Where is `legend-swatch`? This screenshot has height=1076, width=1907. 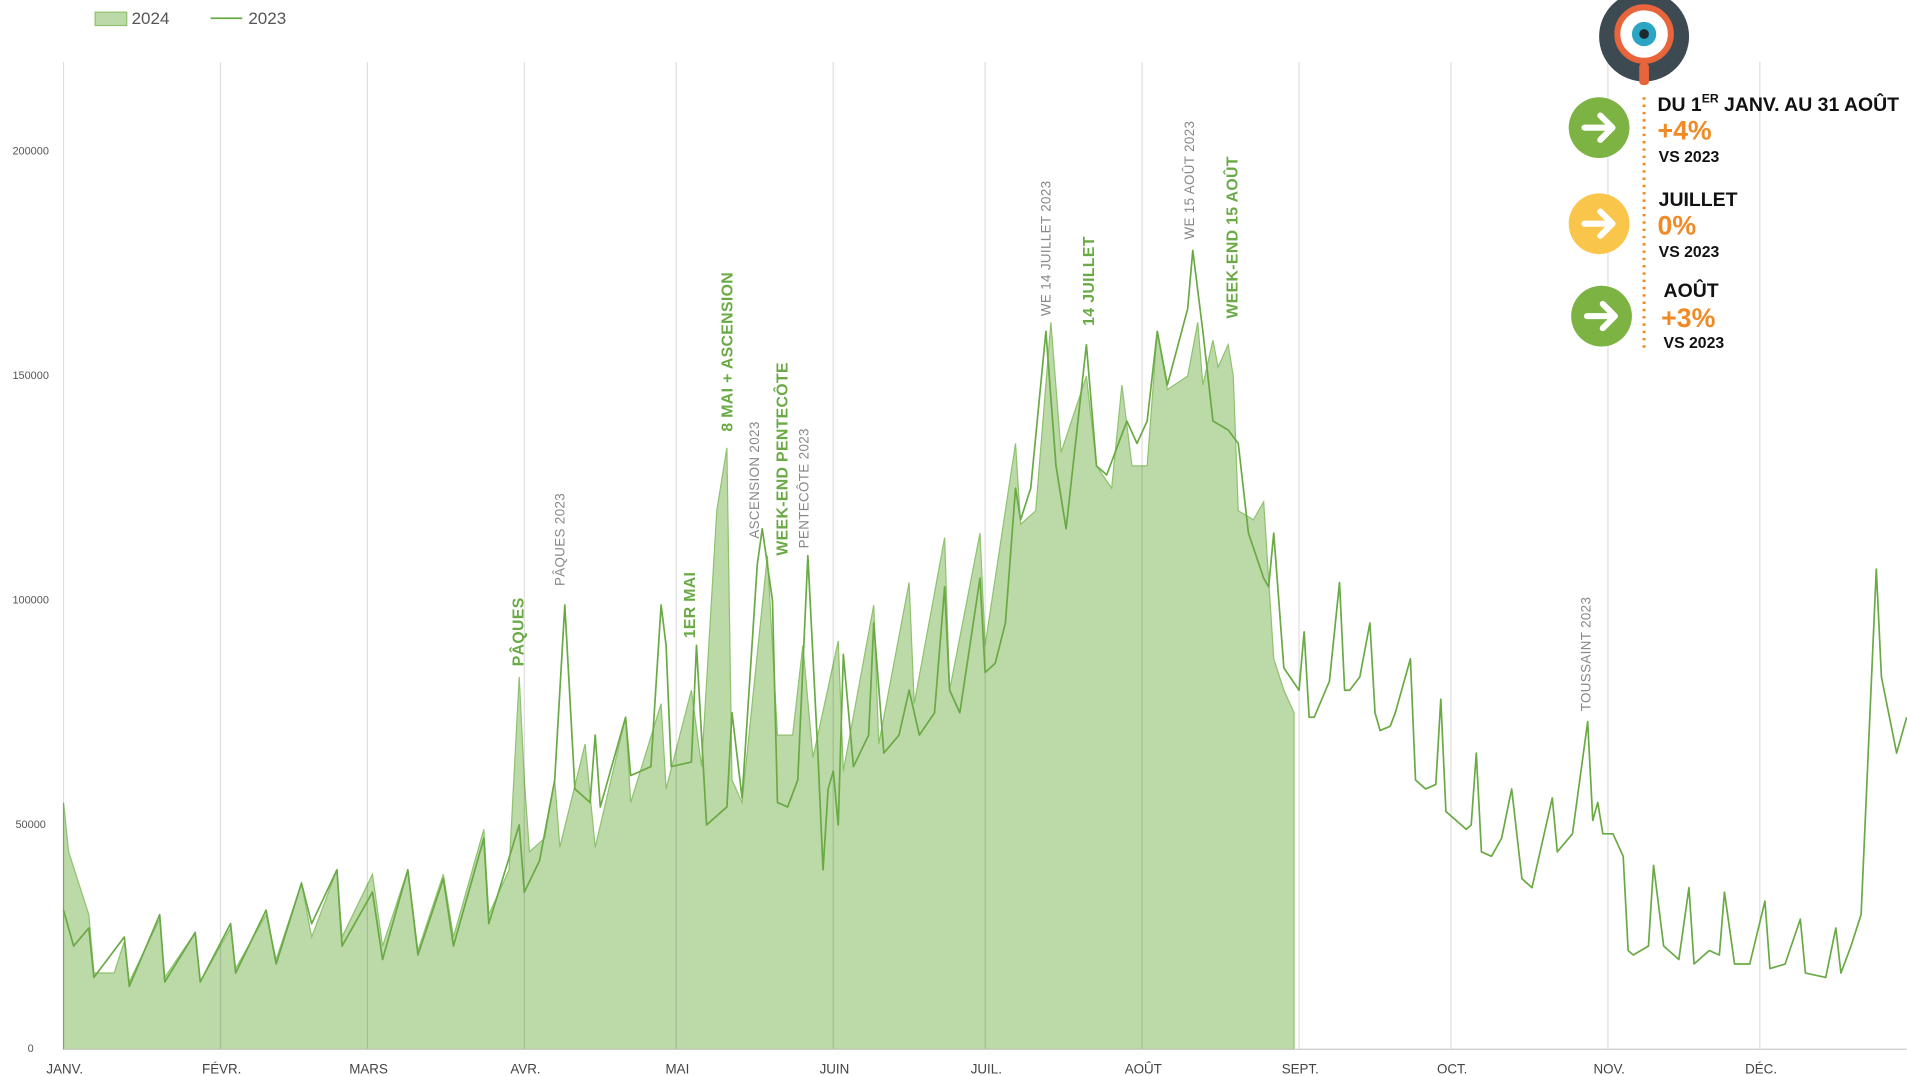 legend-swatch is located at coordinates (111, 19).